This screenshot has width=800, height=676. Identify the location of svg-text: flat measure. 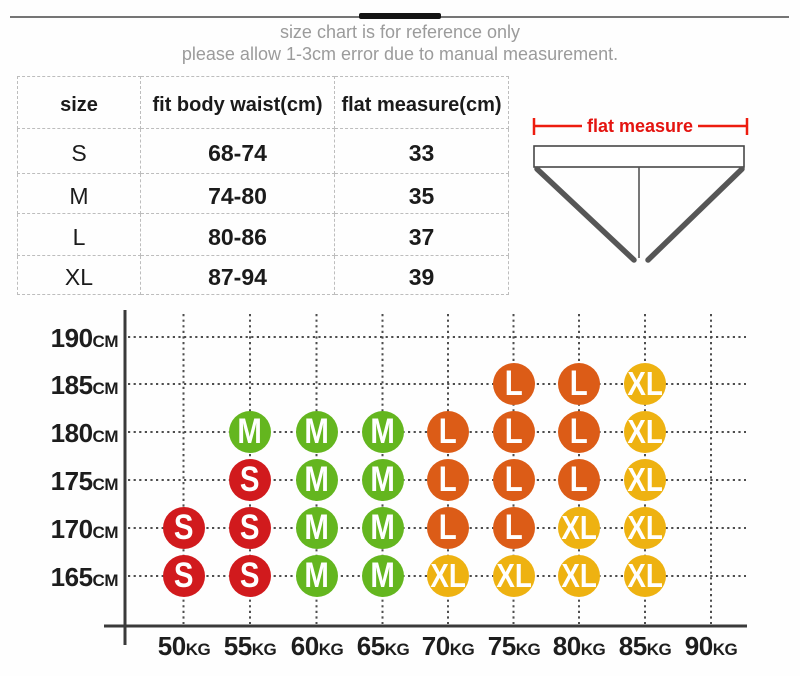
(640, 126).